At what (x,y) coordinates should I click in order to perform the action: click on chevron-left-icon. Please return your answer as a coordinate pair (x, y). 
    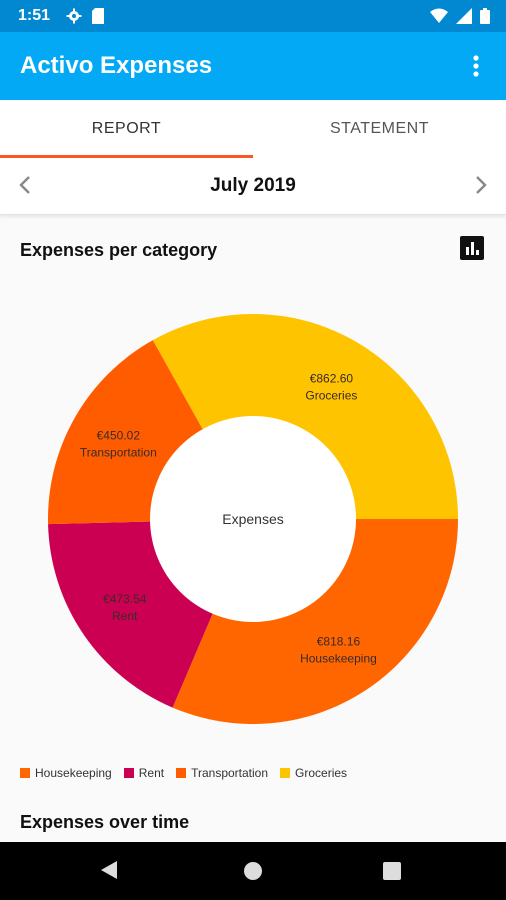
    Looking at the image, I should click on (26, 185).